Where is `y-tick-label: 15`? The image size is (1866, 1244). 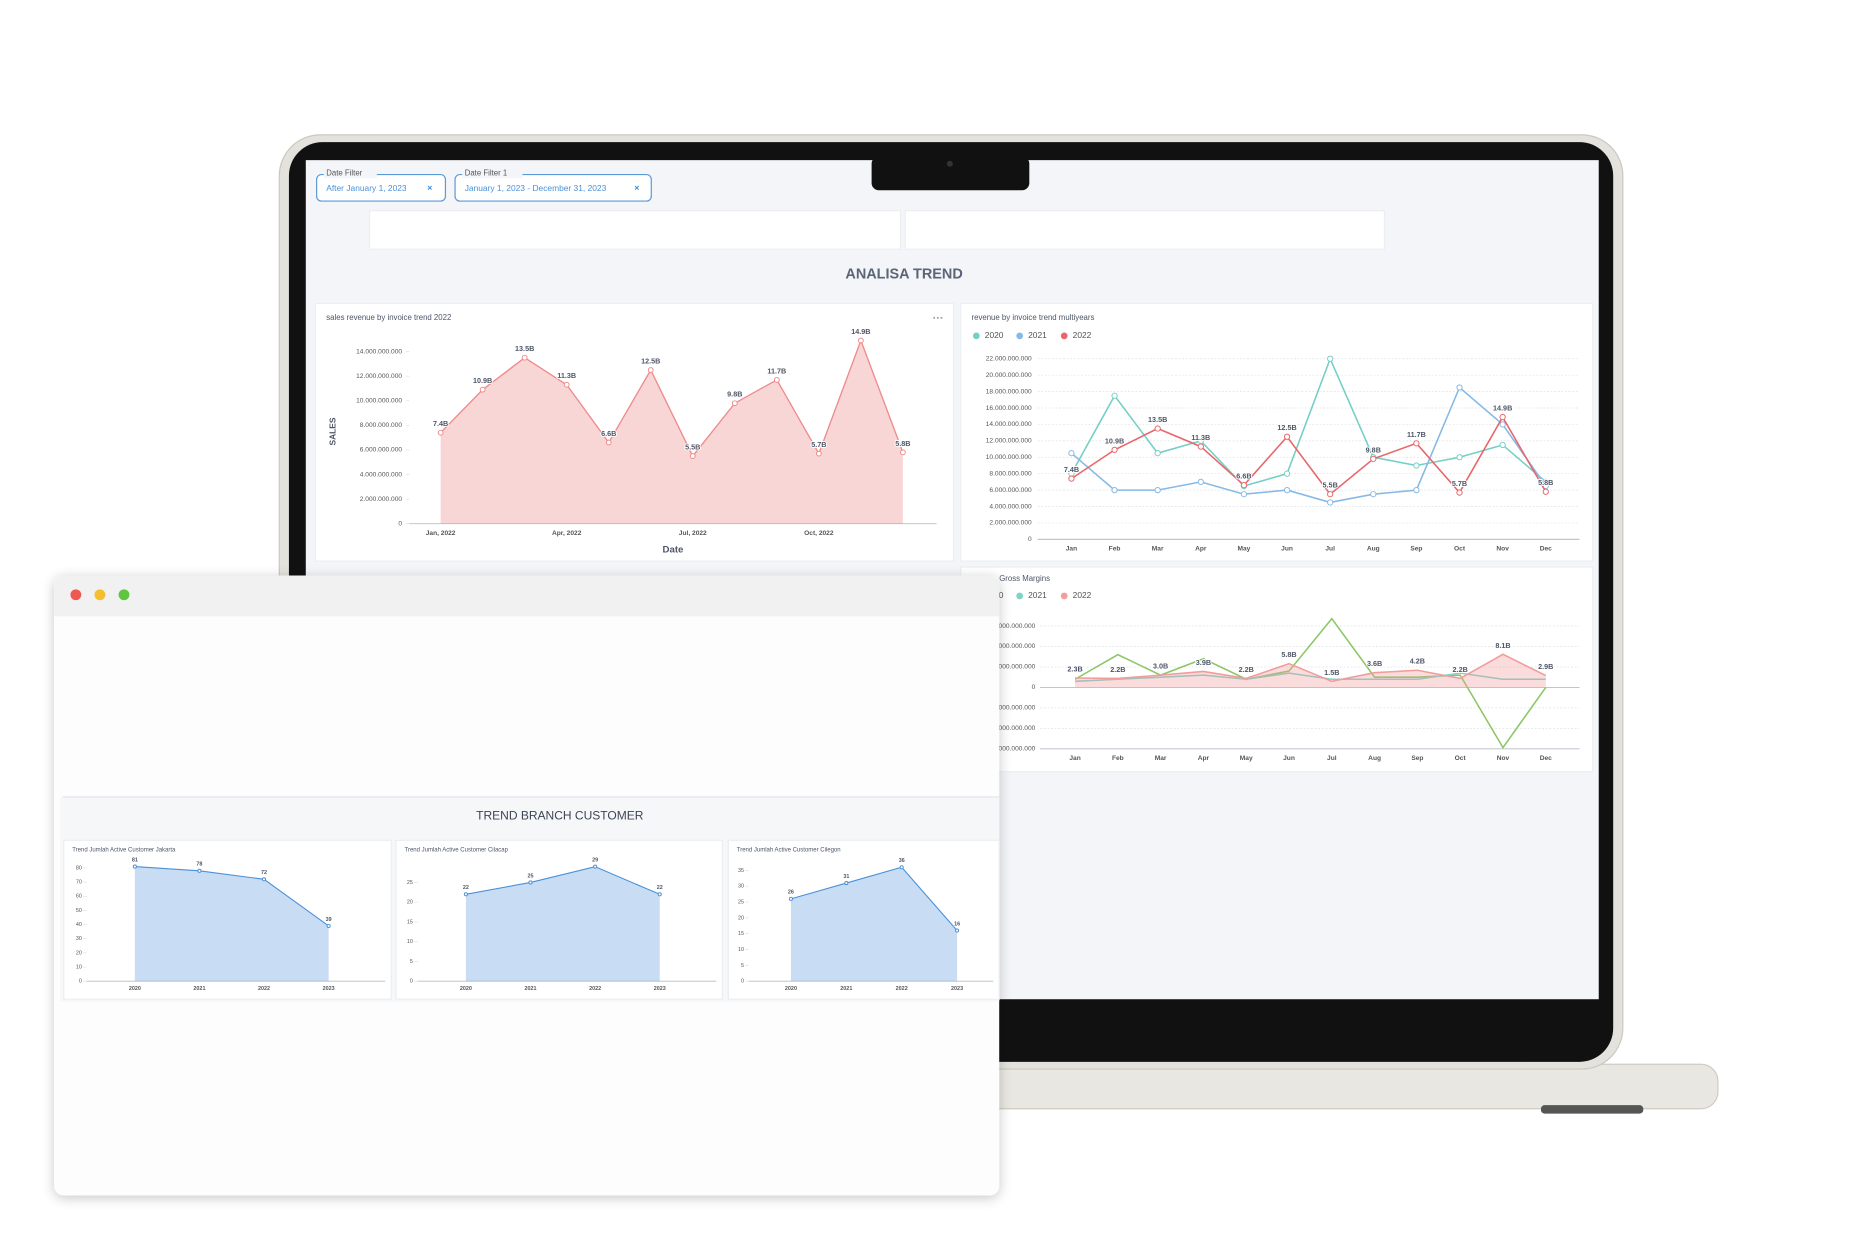 y-tick-label: 15 is located at coordinates (410, 922).